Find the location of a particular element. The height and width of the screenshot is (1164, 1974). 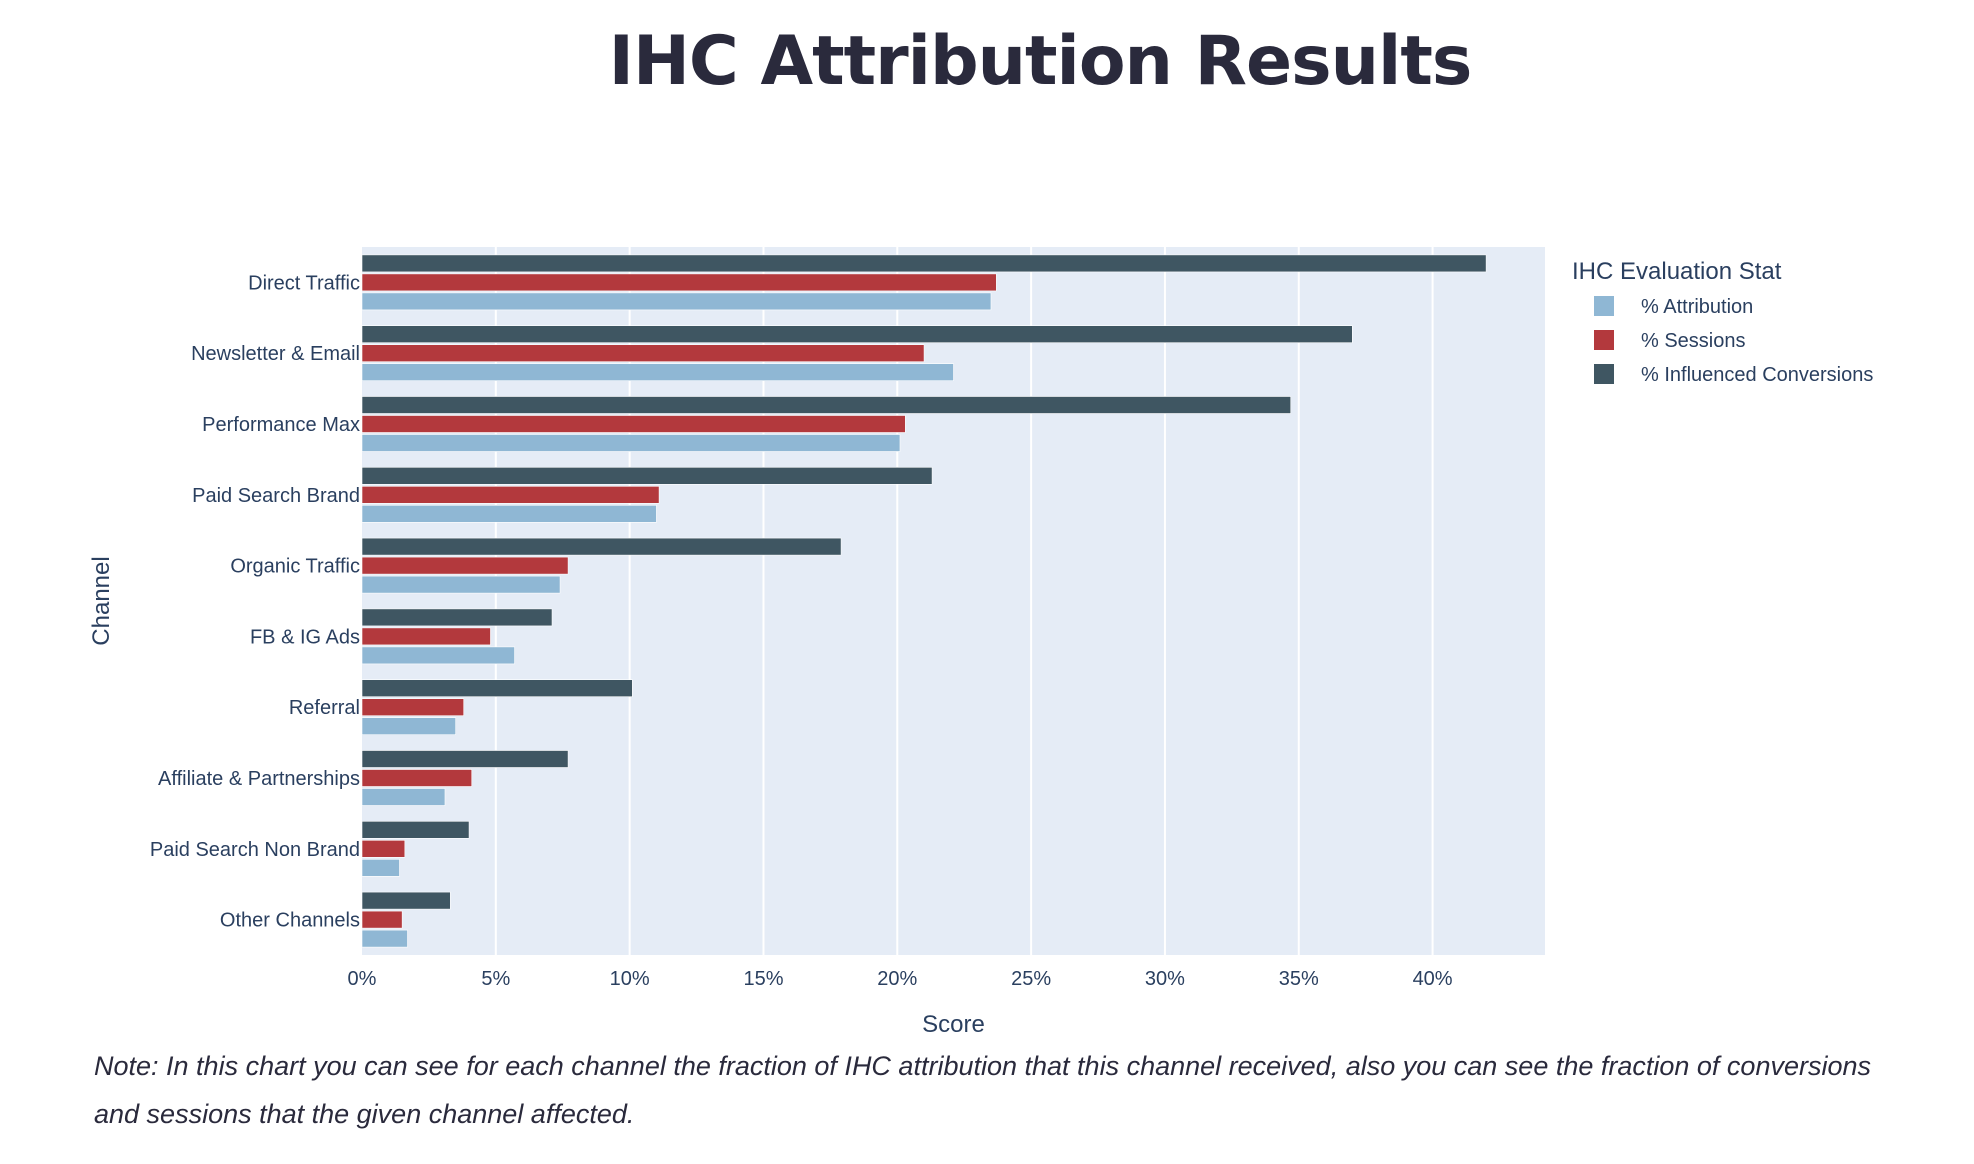

y-tick-label: Newsletter & Email is located at coordinates (275, 354).